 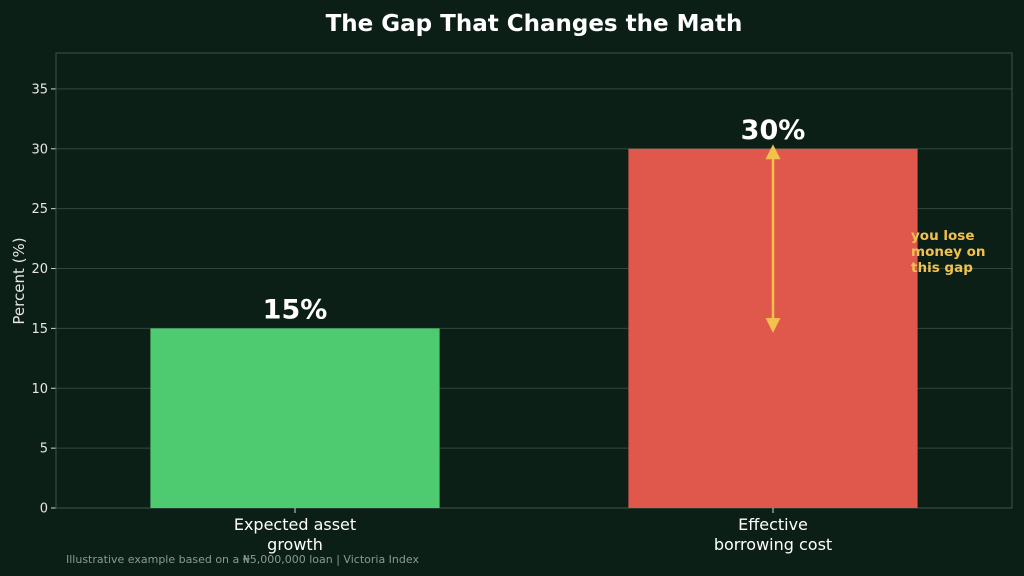 What do you see at coordinates (44, 449) in the screenshot?
I see `y-tick-label: 5` at bounding box center [44, 449].